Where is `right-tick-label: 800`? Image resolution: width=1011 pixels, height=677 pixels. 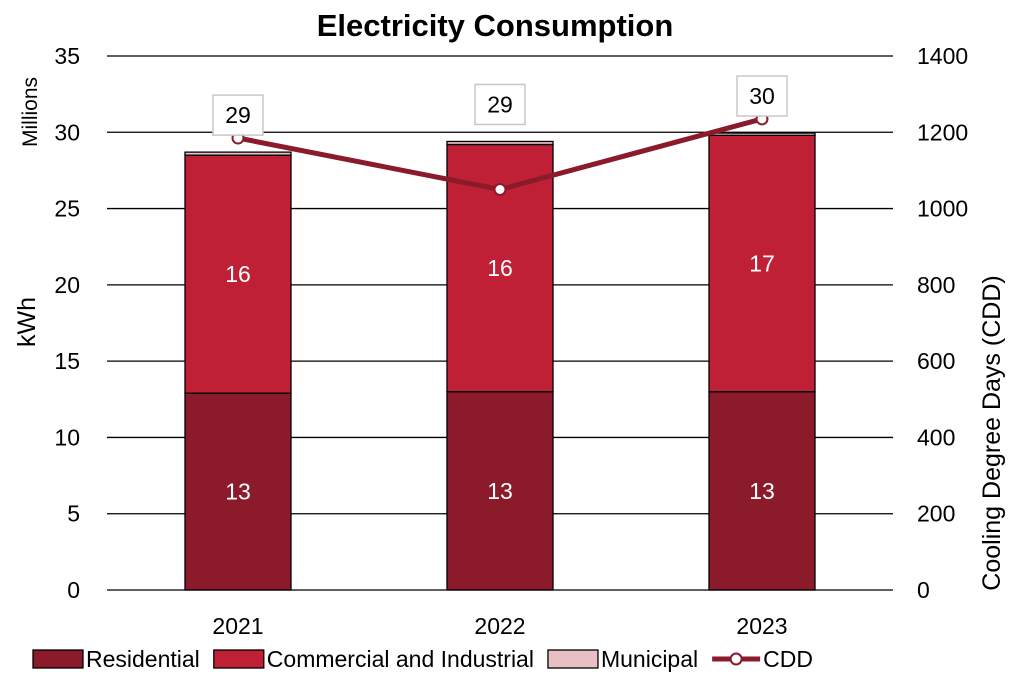 right-tick-label: 800 is located at coordinates (936, 285).